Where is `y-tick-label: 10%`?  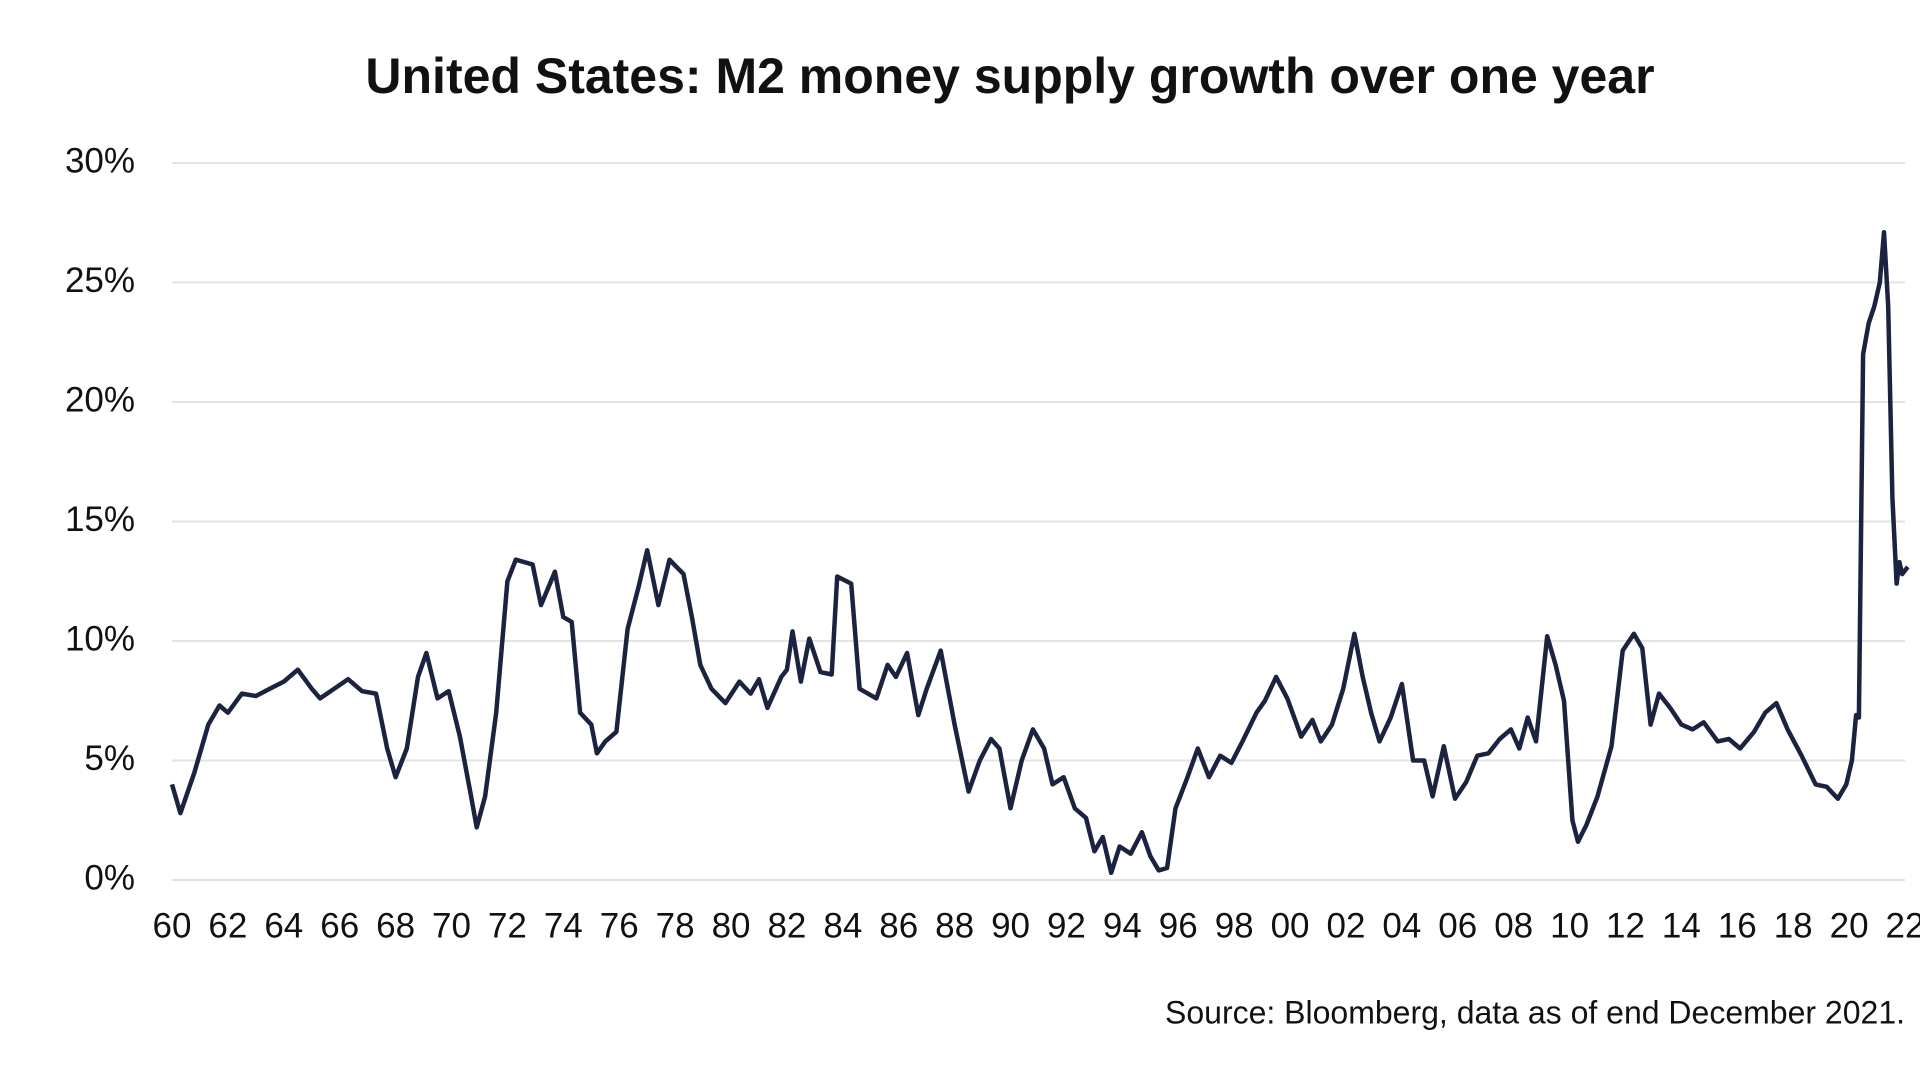 y-tick-label: 10% is located at coordinates (100, 638).